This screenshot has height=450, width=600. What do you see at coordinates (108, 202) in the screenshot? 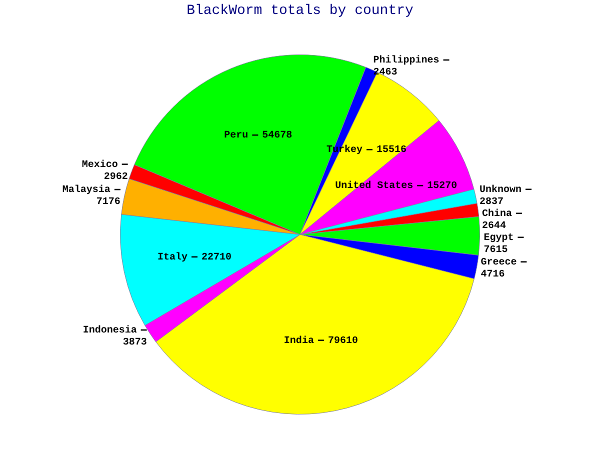
I see `data-label: 7176` at bounding box center [108, 202].